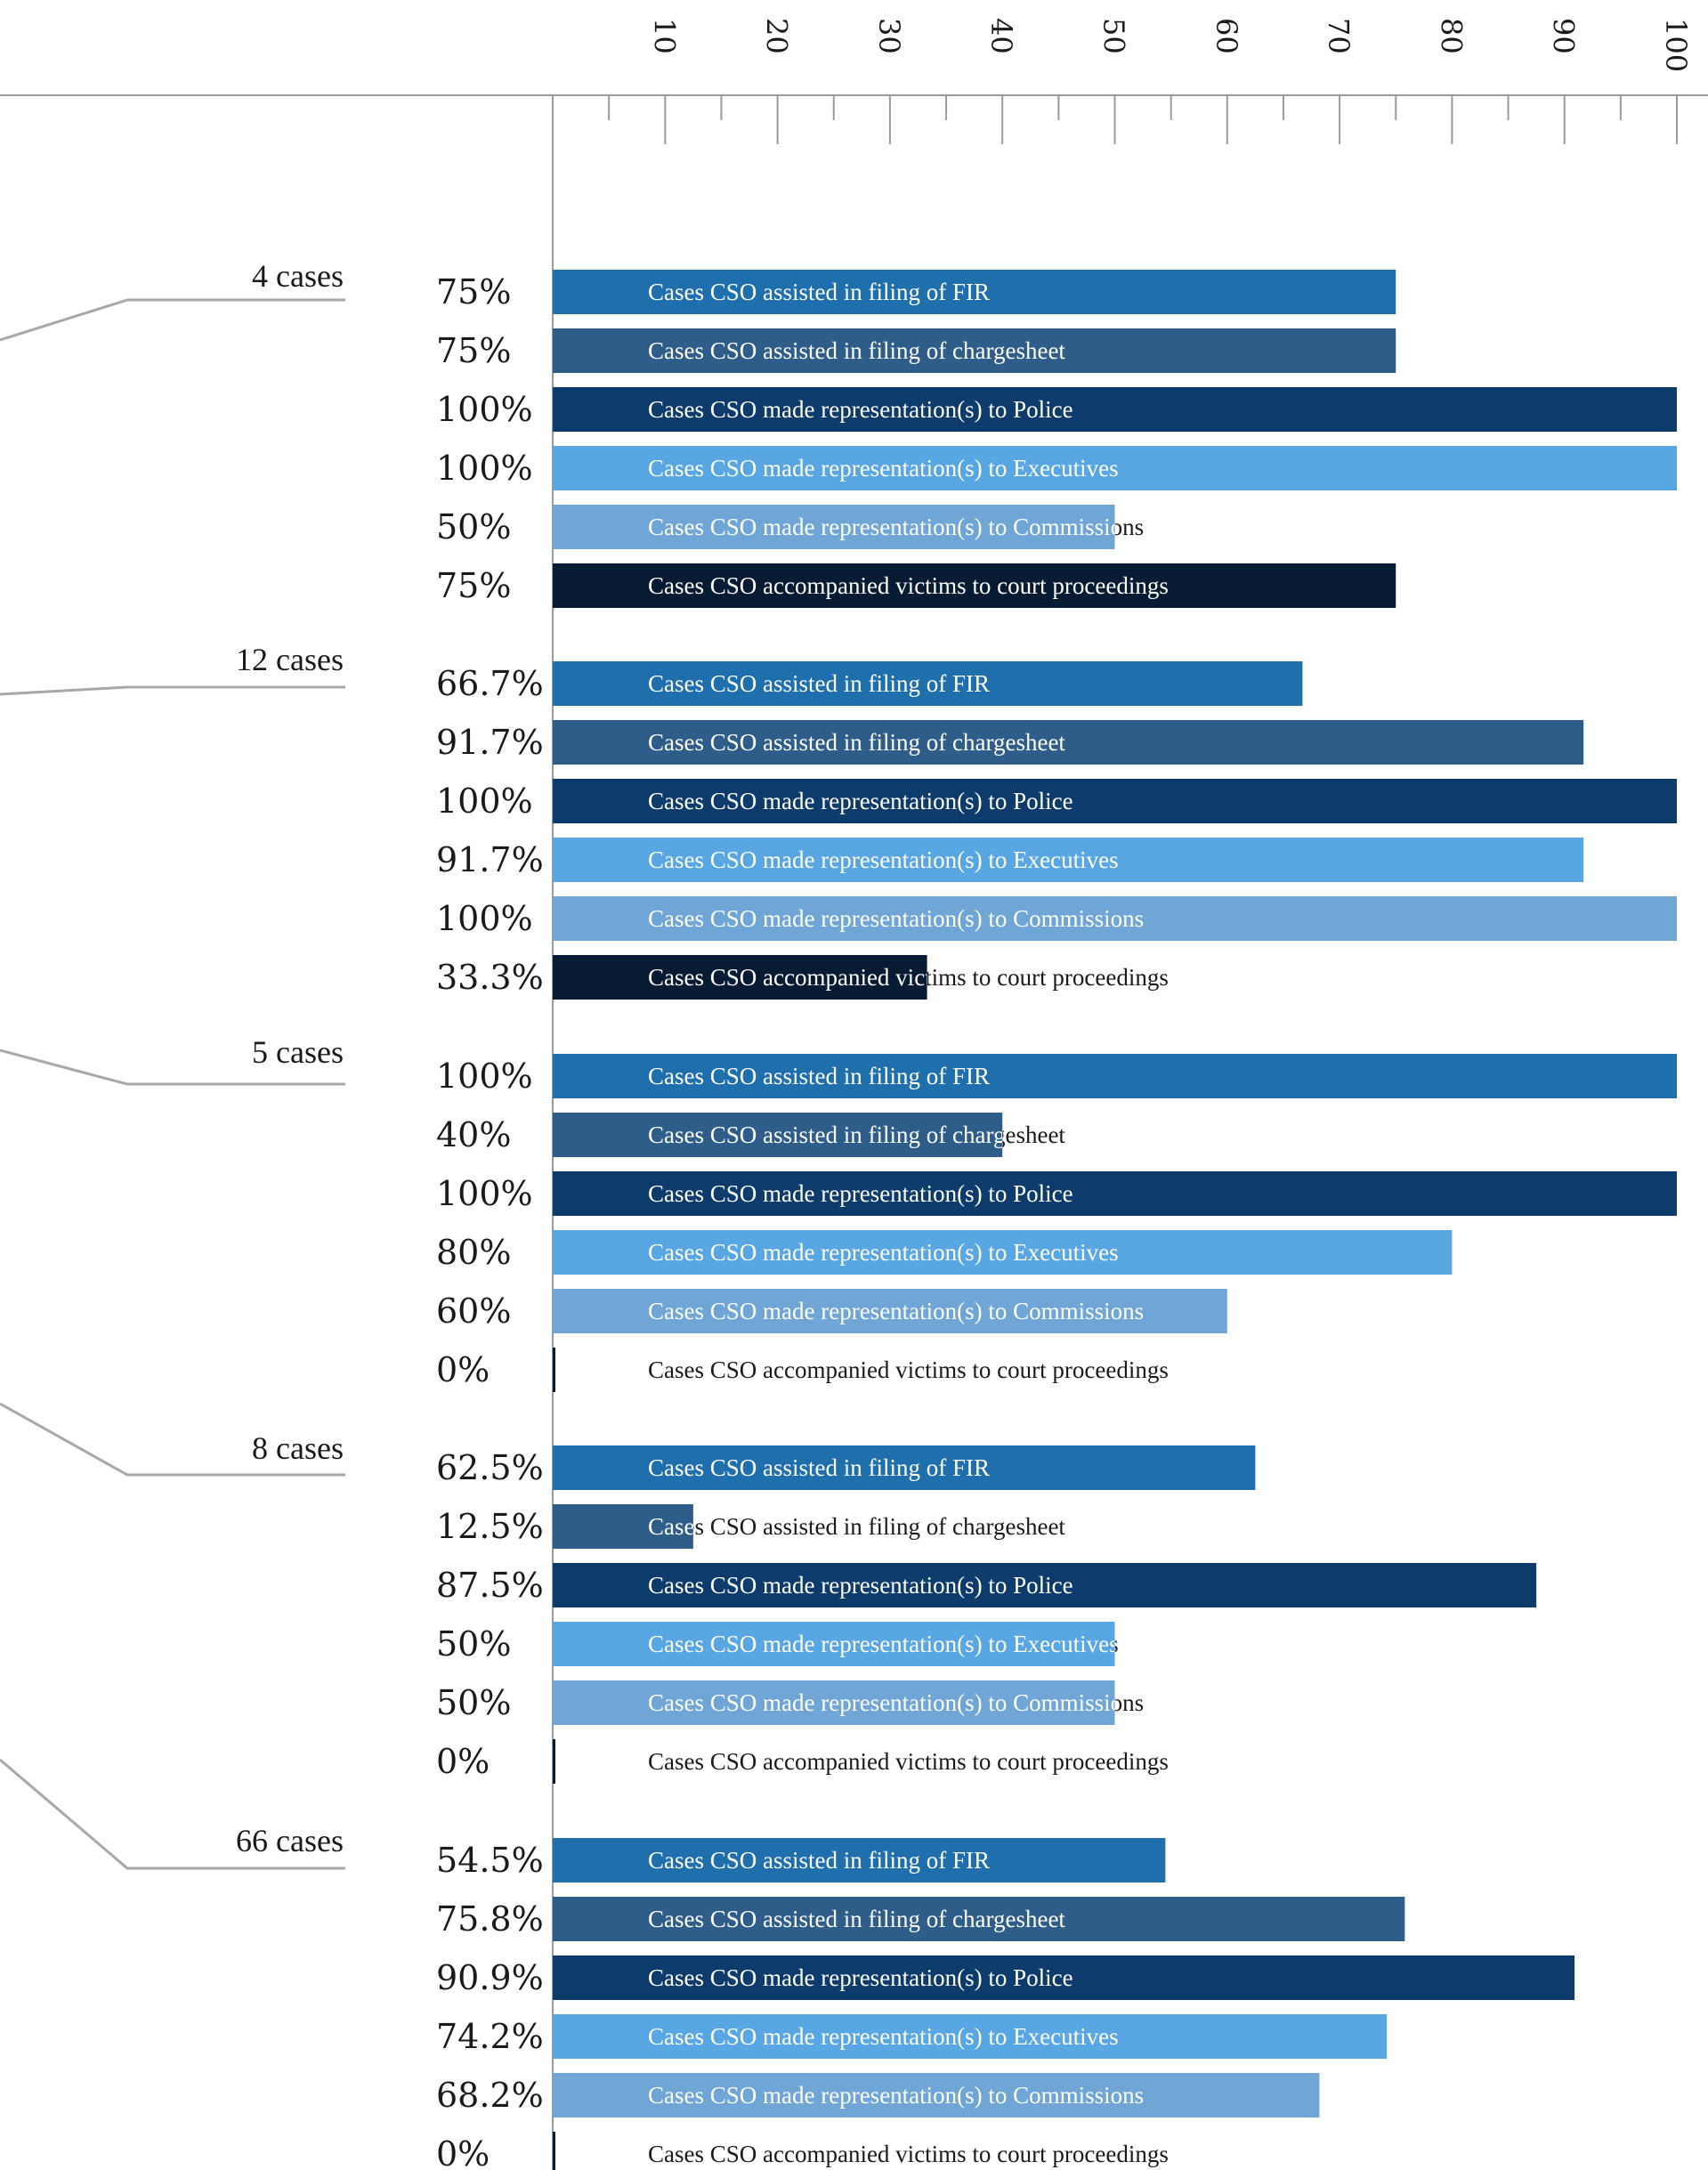 This screenshot has width=1708, height=2170. Describe the element at coordinates (1564, 36) in the screenshot. I see `tick-label: 90` at that location.